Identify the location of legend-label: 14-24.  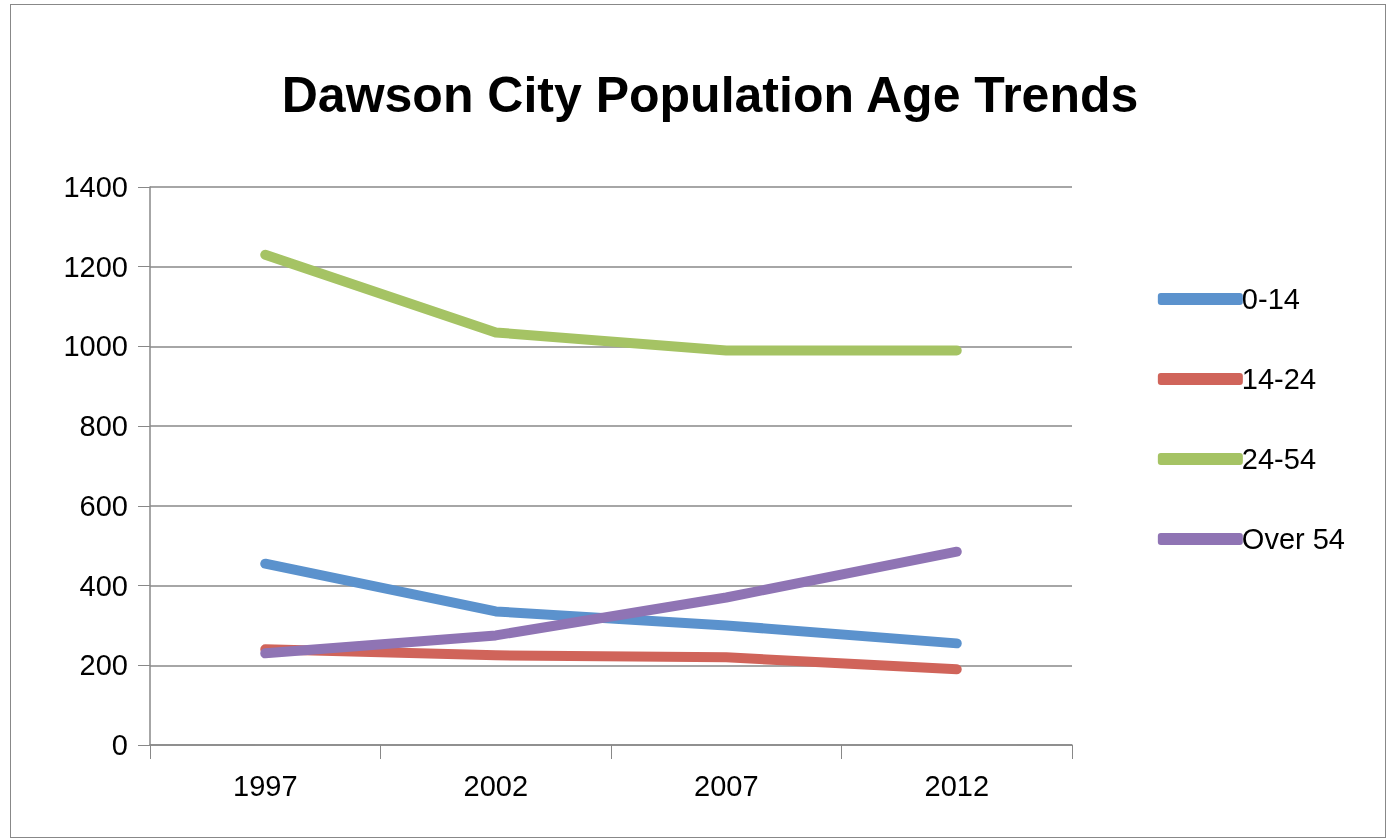
(1279, 379).